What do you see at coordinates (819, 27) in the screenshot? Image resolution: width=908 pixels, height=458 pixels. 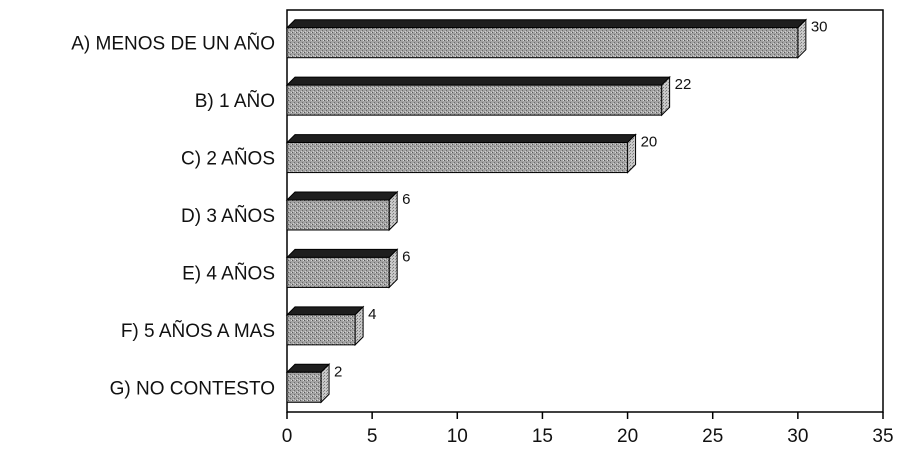 I see `data-label-0: 30` at bounding box center [819, 27].